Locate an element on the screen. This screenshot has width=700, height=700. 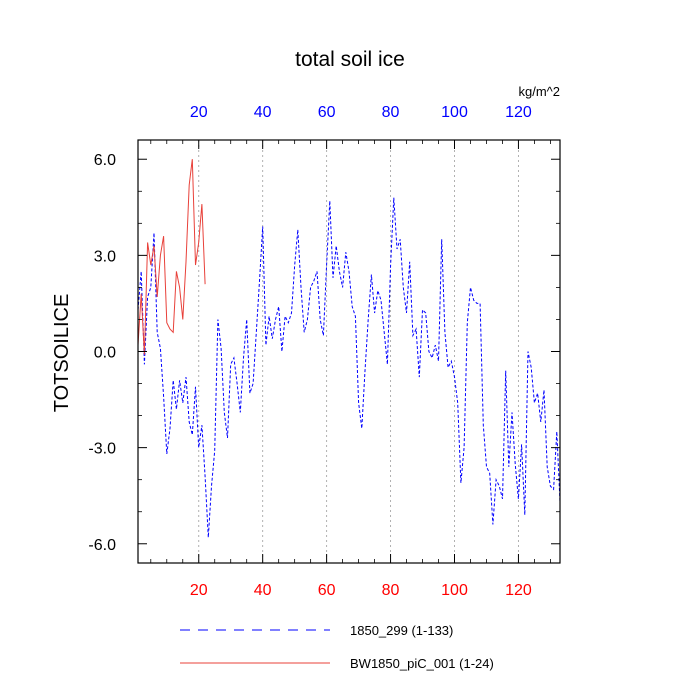
x-tick-label-top: 20 is located at coordinates (199, 112).